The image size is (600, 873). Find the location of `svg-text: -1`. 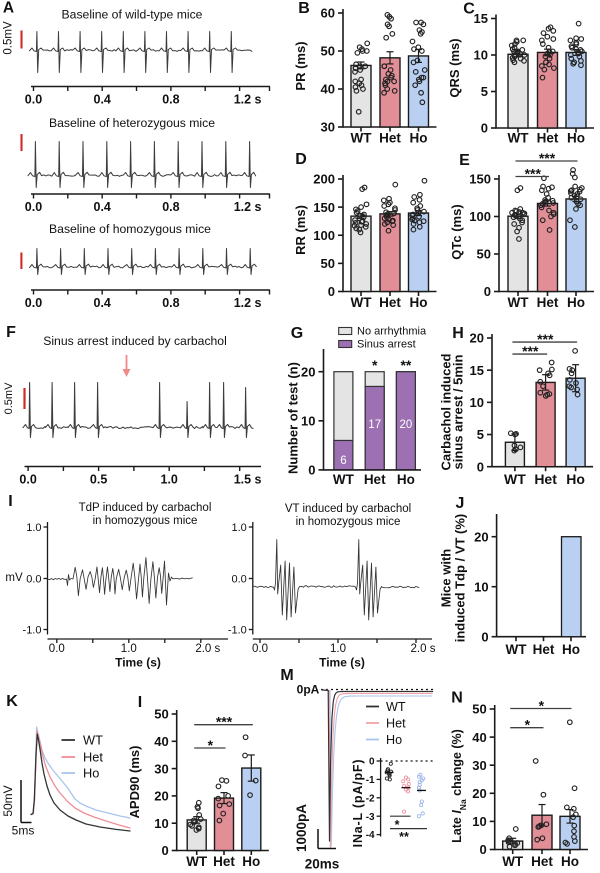

svg-text: -1 is located at coordinates (370, 780).